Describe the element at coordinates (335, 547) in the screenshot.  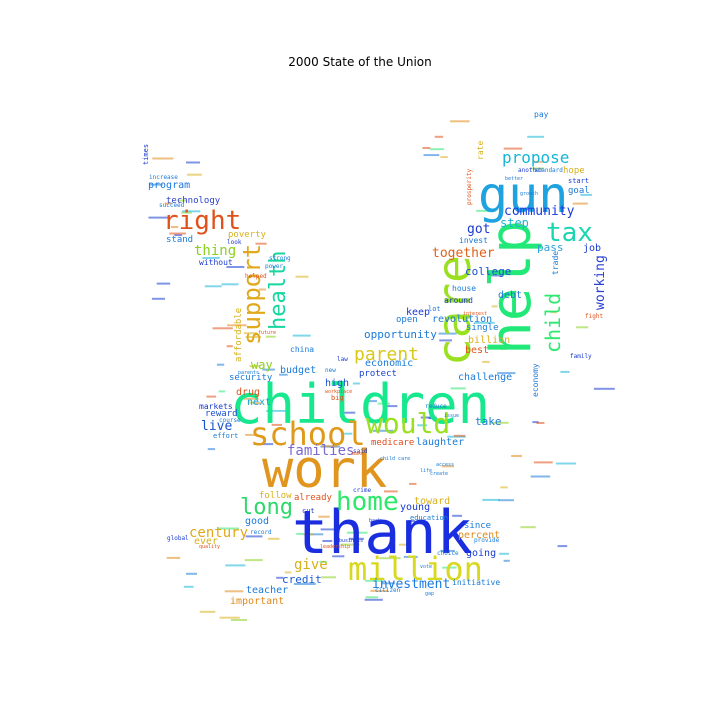
I see `word-leadership: leadership` at that location.